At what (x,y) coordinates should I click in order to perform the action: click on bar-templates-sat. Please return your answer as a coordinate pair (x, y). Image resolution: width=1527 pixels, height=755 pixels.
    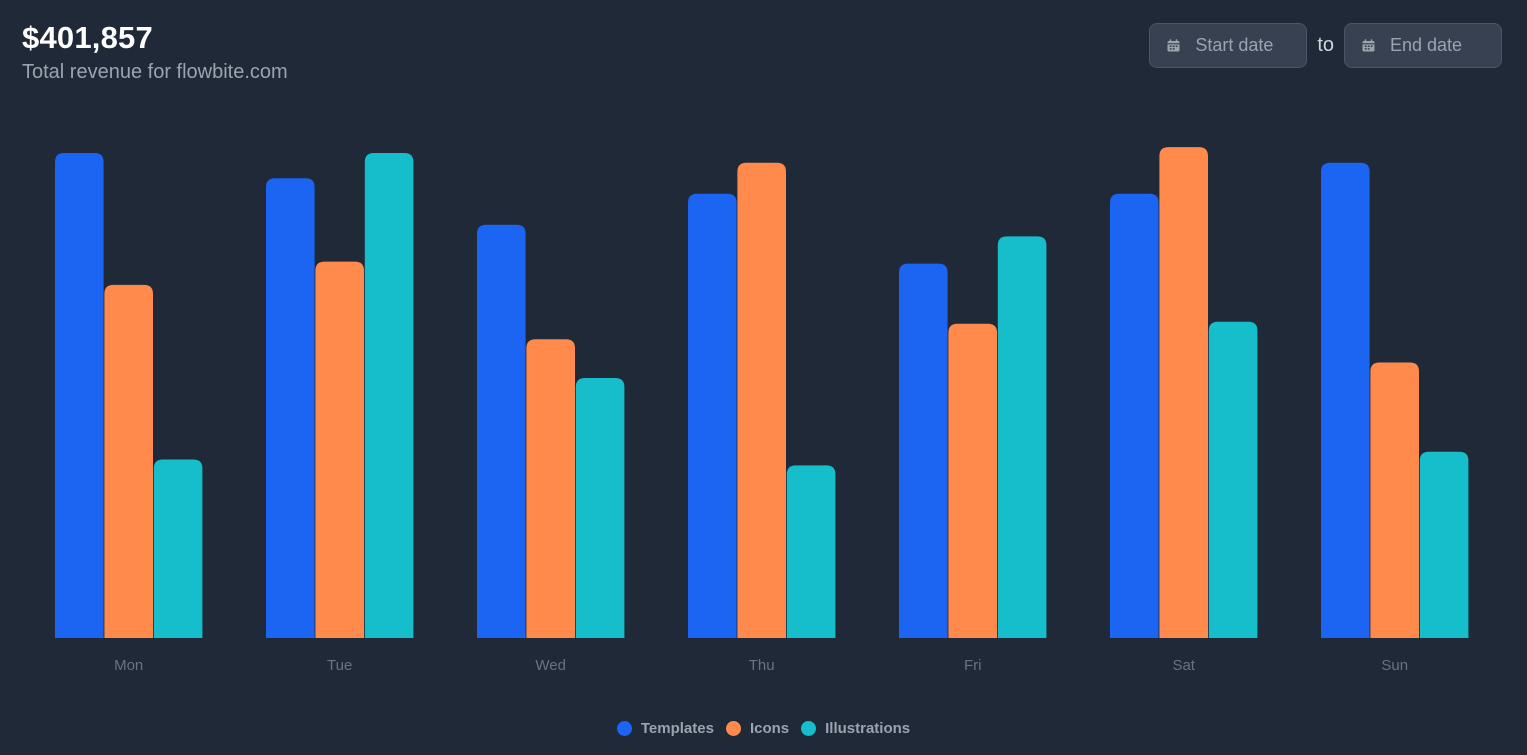
    Looking at the image, I should click on (1134, 416).